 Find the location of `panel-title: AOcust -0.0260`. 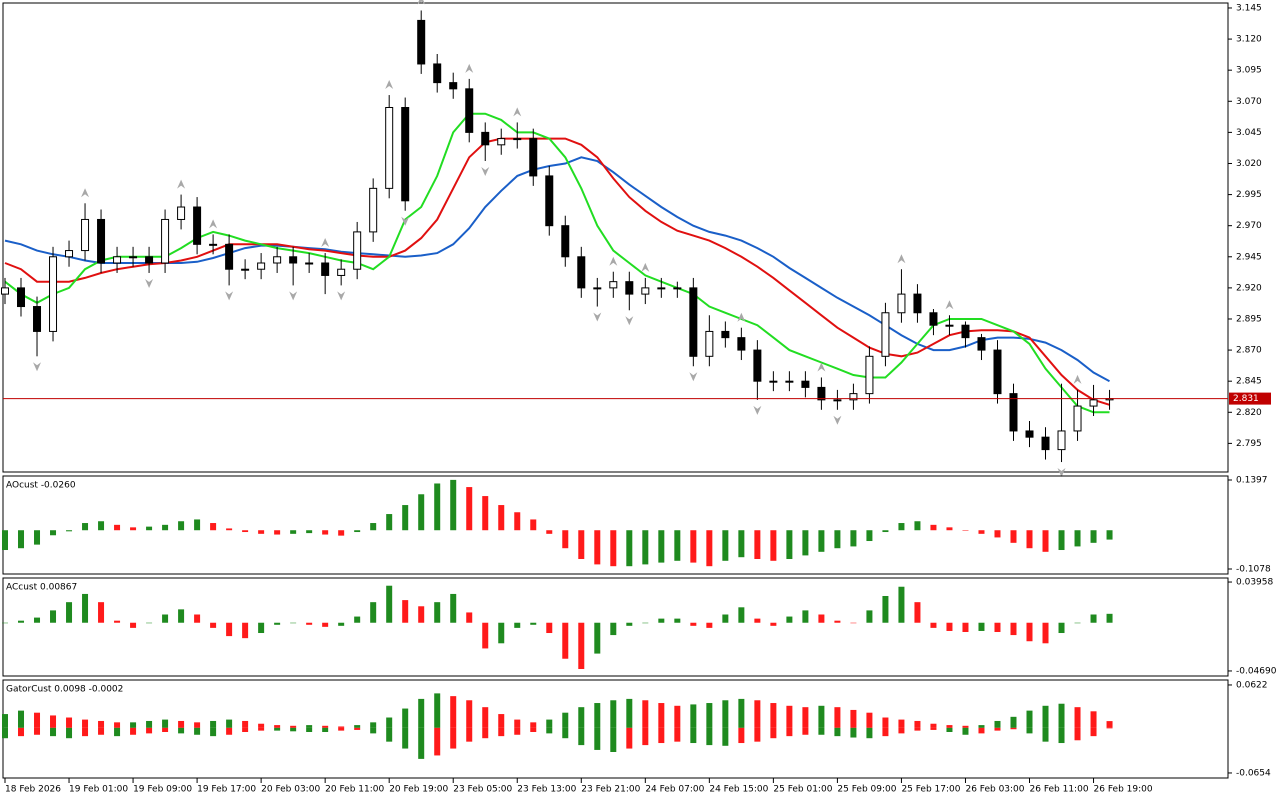

panel-title: AOcust -0.0260 is located at coordinates (41, 486).